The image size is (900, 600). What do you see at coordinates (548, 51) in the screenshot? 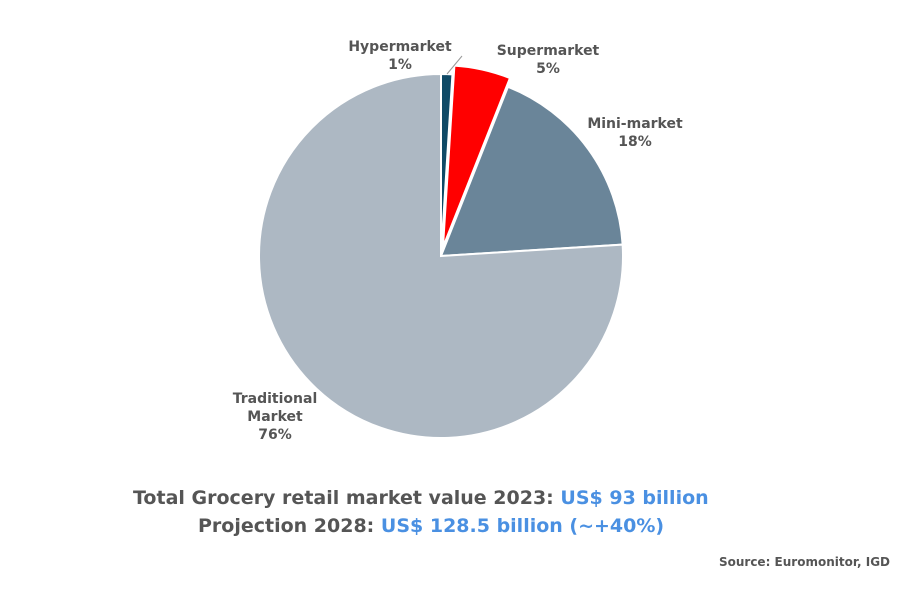
I see `slice-label: Supermarket` at bounding box center [548, 51].